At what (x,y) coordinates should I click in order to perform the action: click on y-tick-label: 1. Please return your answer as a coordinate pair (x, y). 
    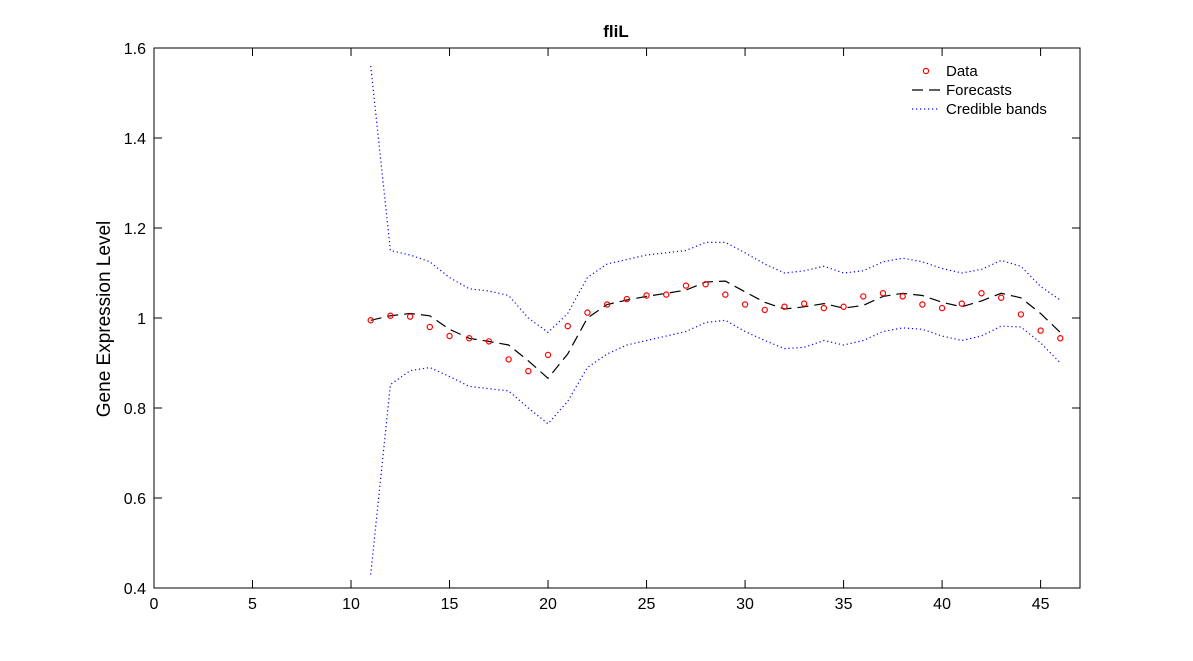
    Looking at the image, I should click on (141, 319).